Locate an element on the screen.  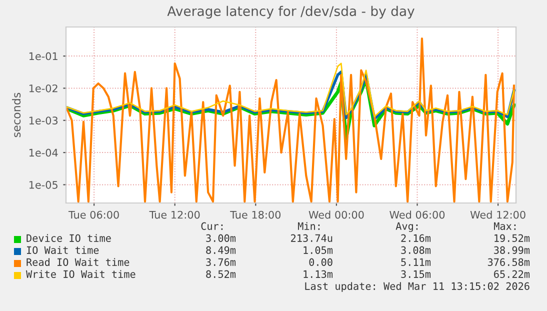
x-tick-label: Tue 12:00 is located at coordinates (174, 214).